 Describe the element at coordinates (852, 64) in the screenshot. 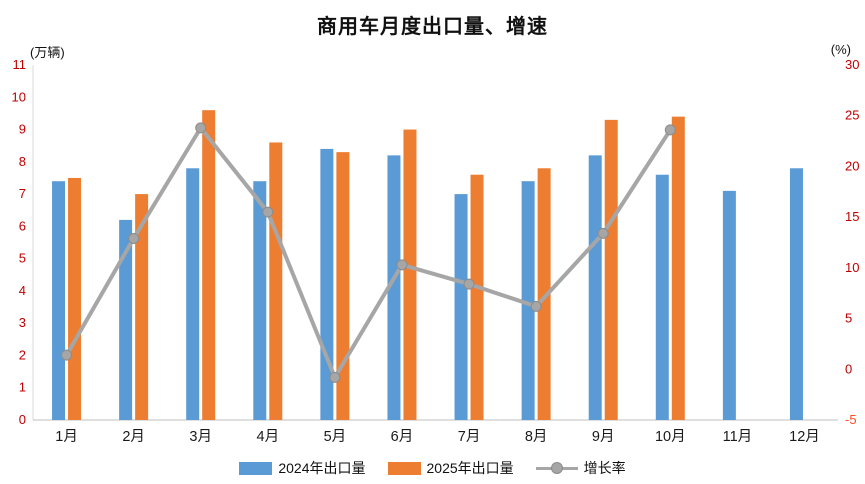

I see `right-axis-tick: 30` at that location.